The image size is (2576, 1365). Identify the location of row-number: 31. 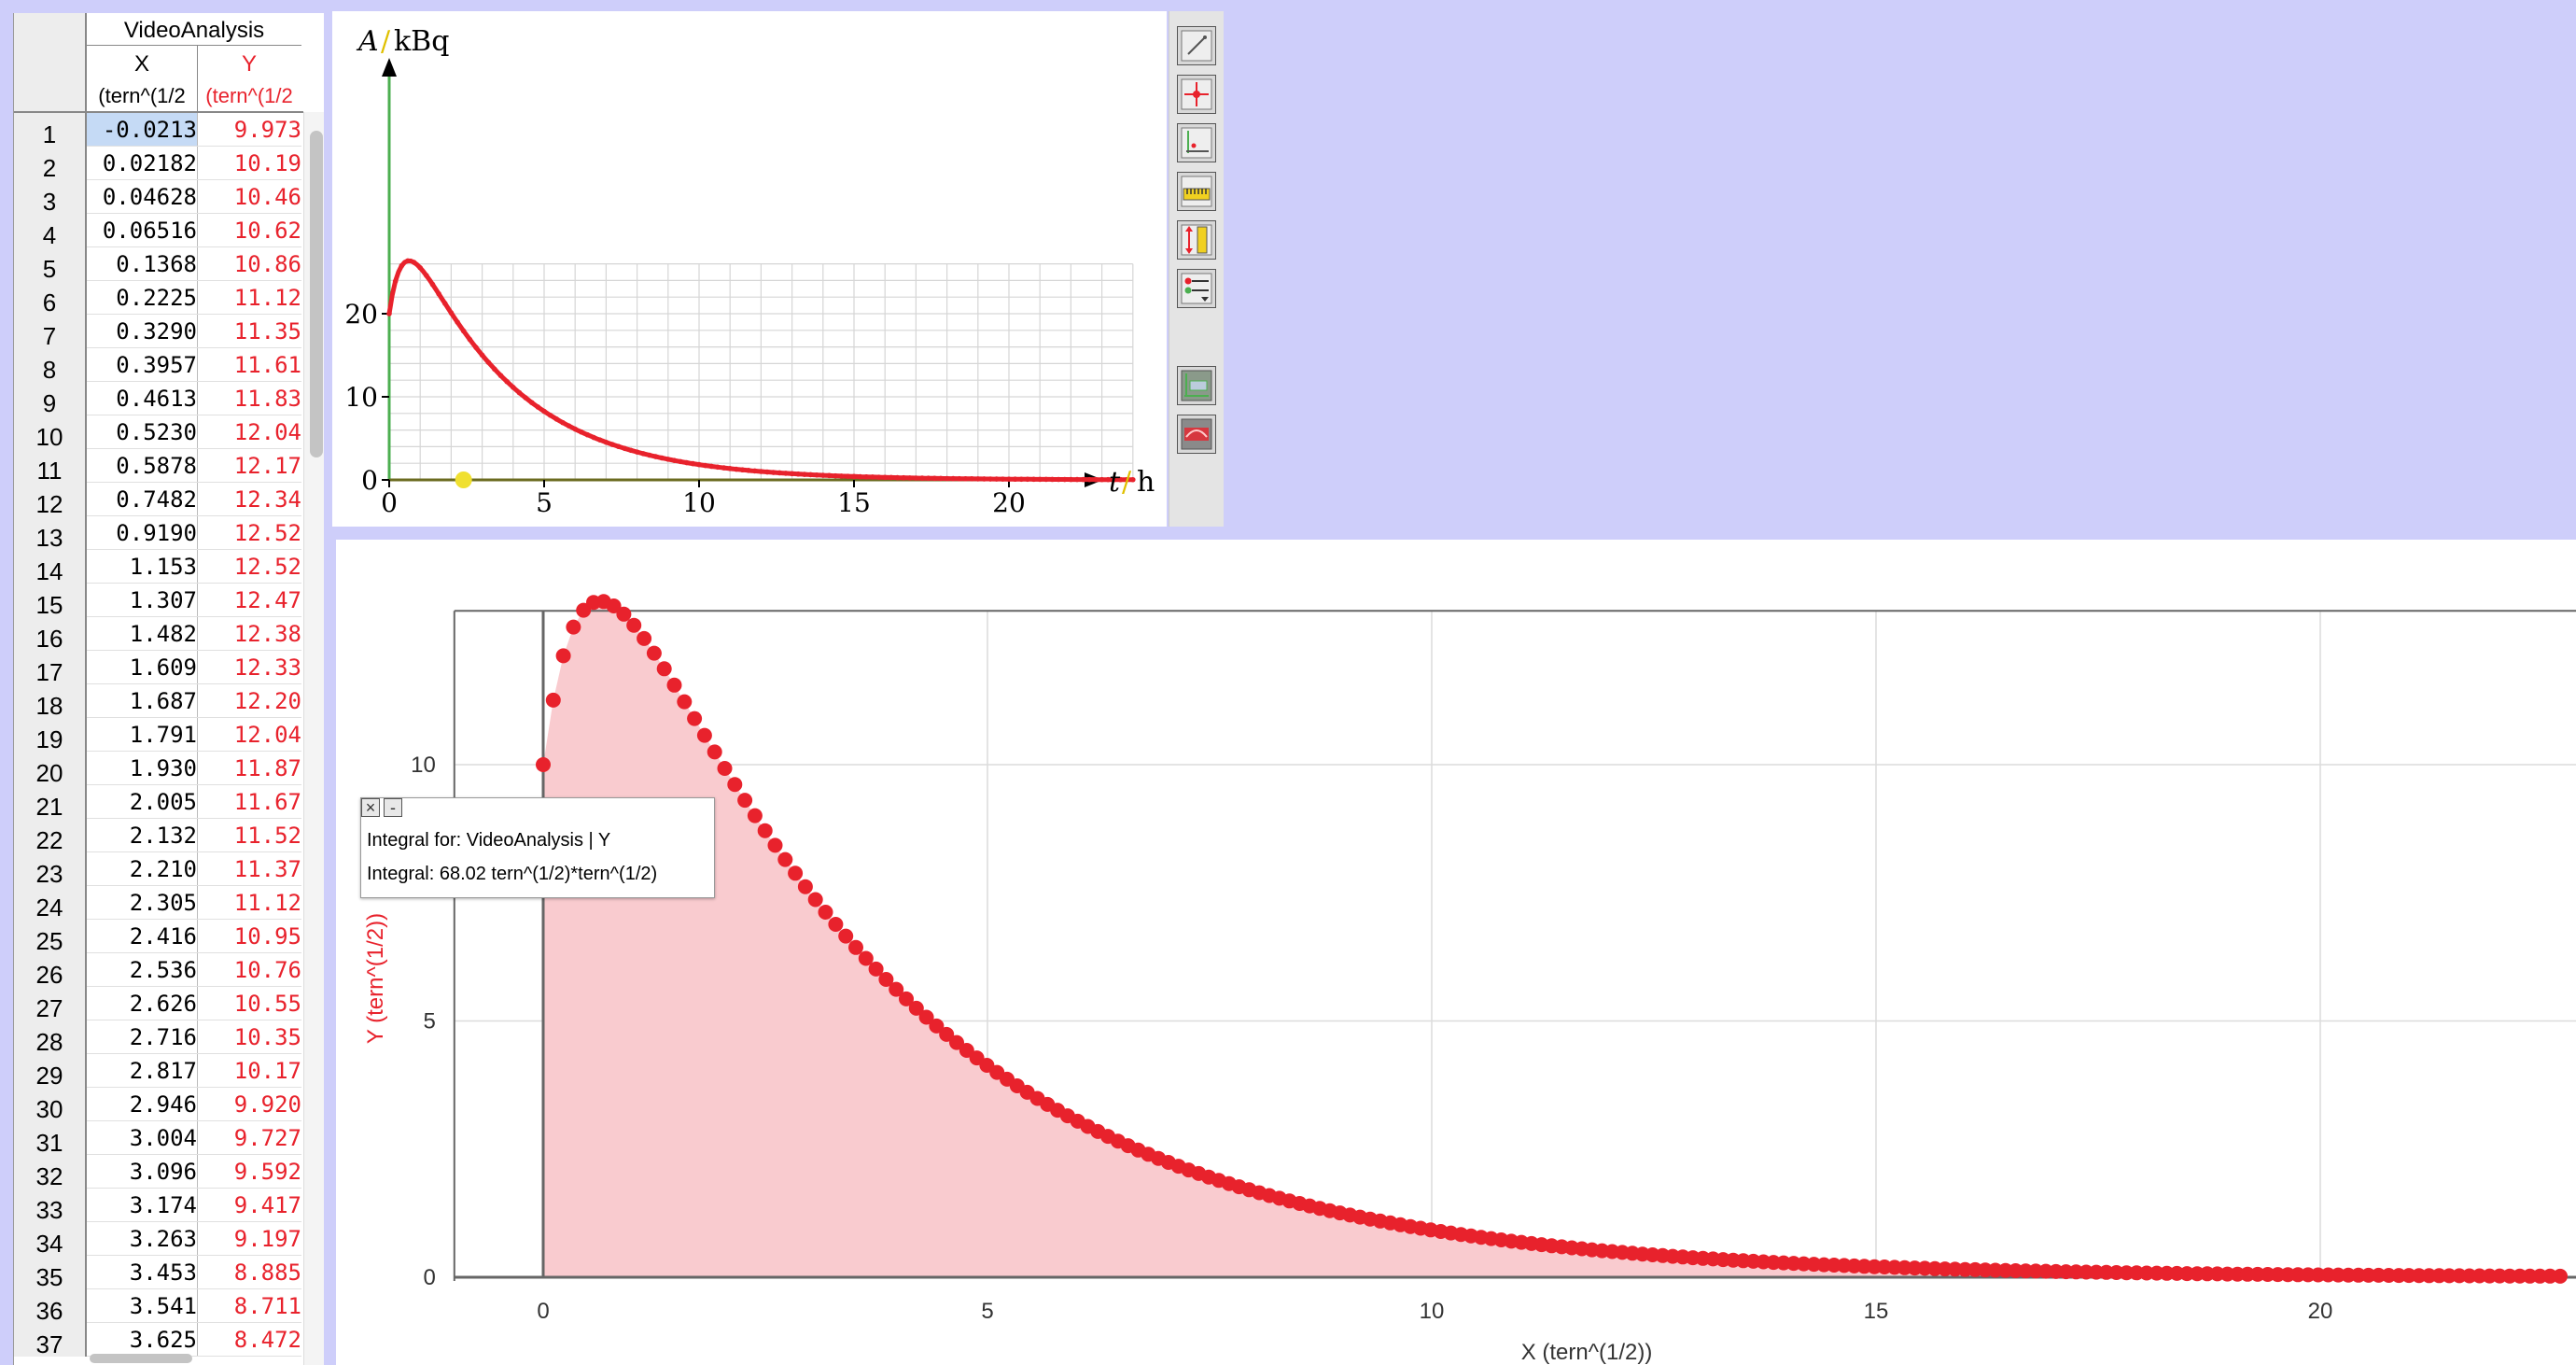
(50, 1139).